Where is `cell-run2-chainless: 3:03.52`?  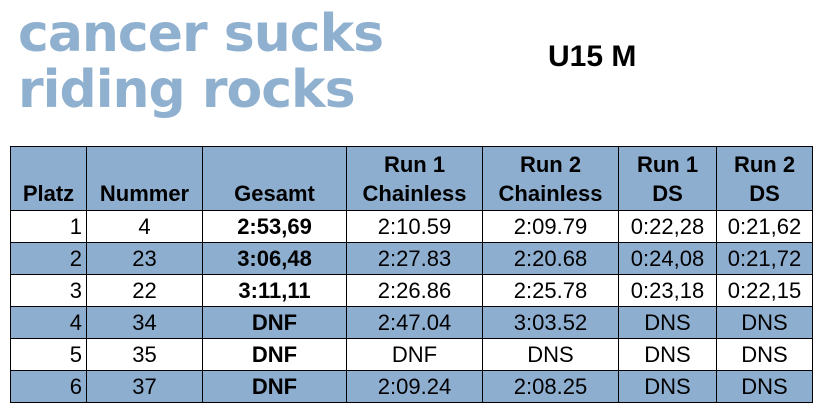 cell-run2-chainless: 3:03.52 is located at coordinates (550, 322).